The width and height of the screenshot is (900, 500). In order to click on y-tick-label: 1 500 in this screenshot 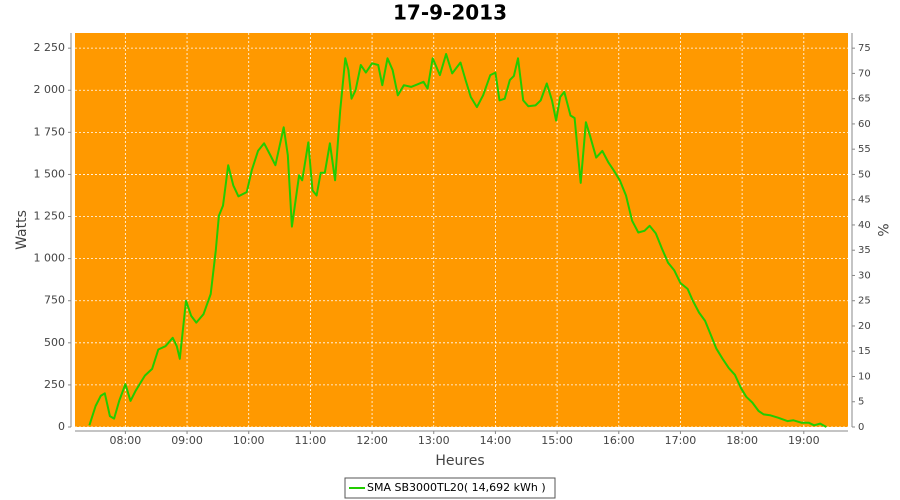, I will do `click(50, 173)`.